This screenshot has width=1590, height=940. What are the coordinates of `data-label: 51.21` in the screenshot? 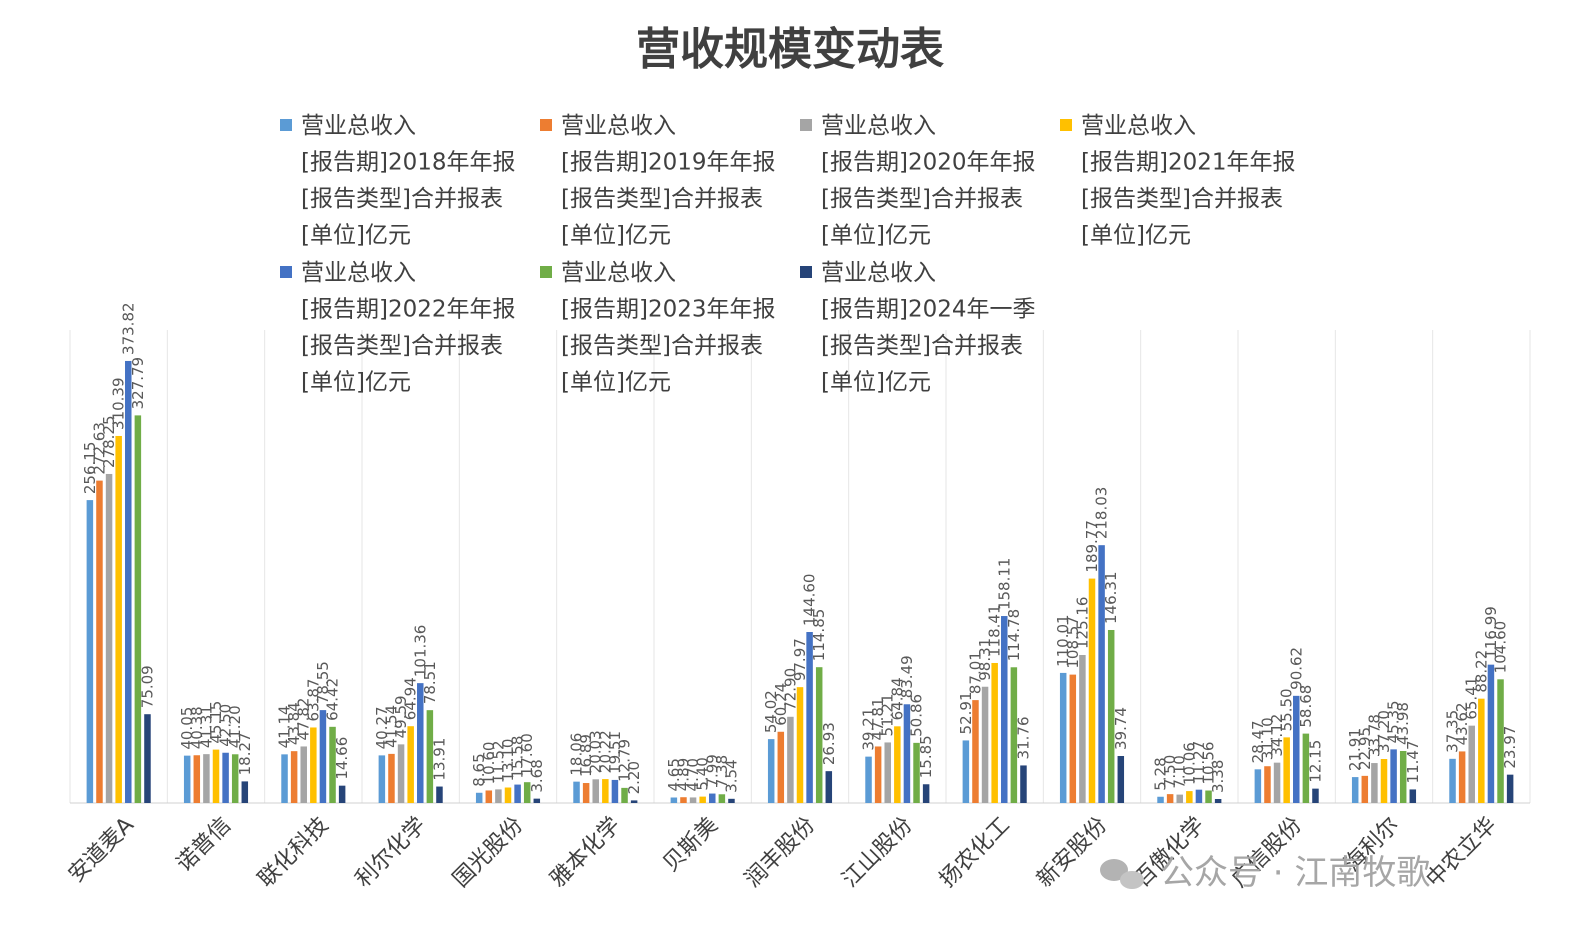 It's located at (888, 714).